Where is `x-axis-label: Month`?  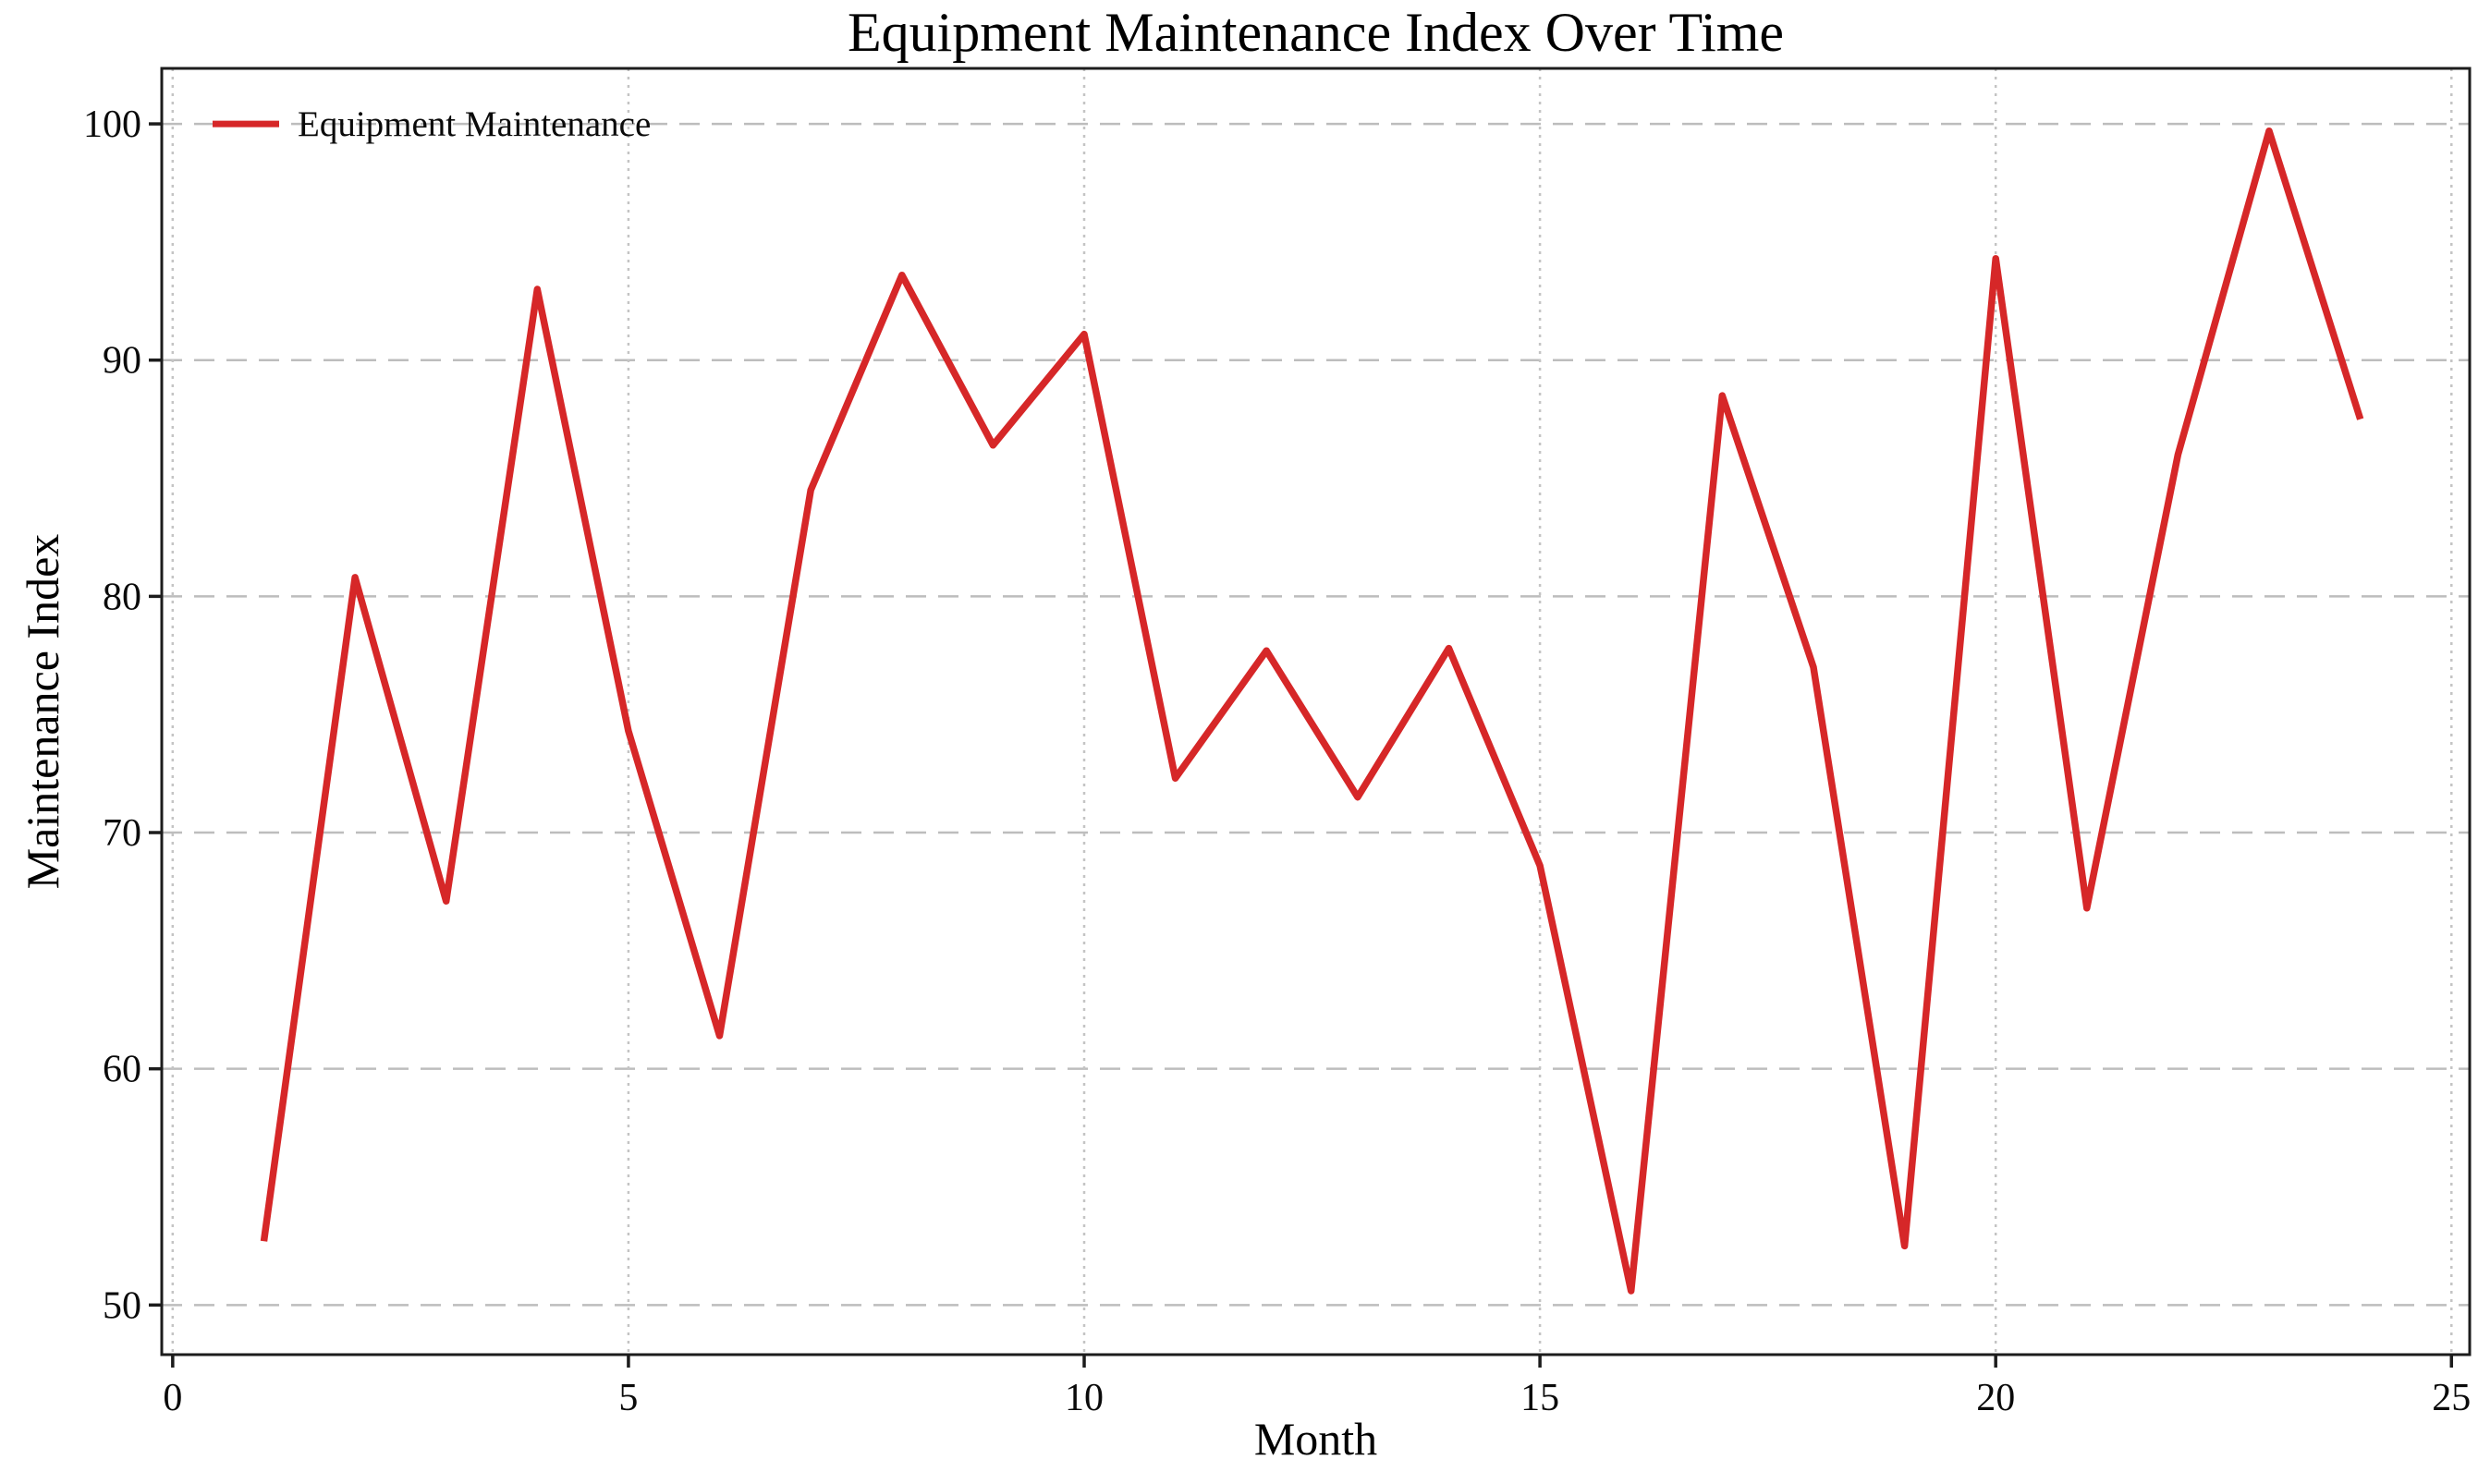 x-axis-label: Month is located at coordinates (1316, 1439).